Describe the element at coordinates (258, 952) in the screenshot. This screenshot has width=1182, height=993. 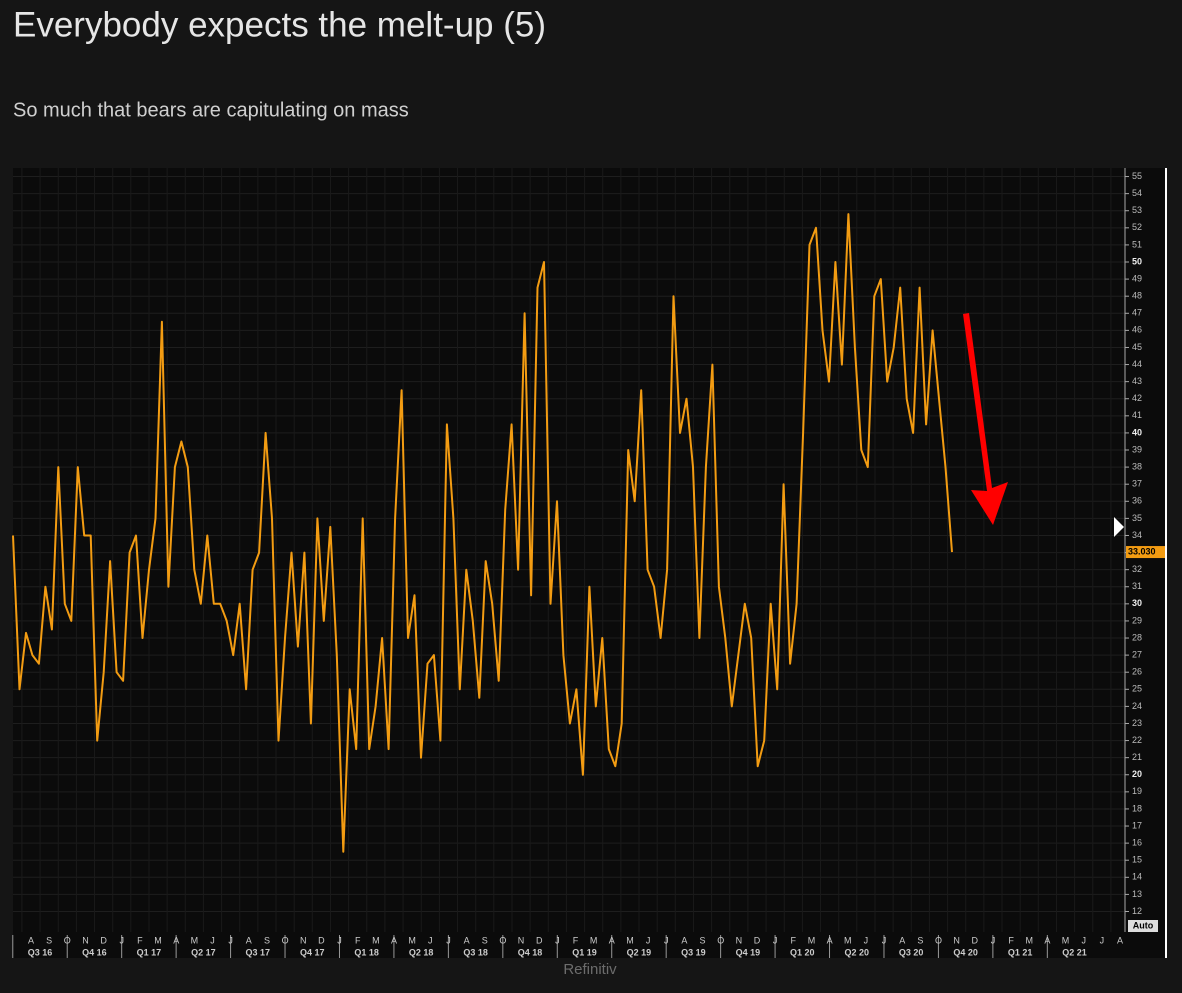
I see `x-quarter-label: Q3 17` at that location.